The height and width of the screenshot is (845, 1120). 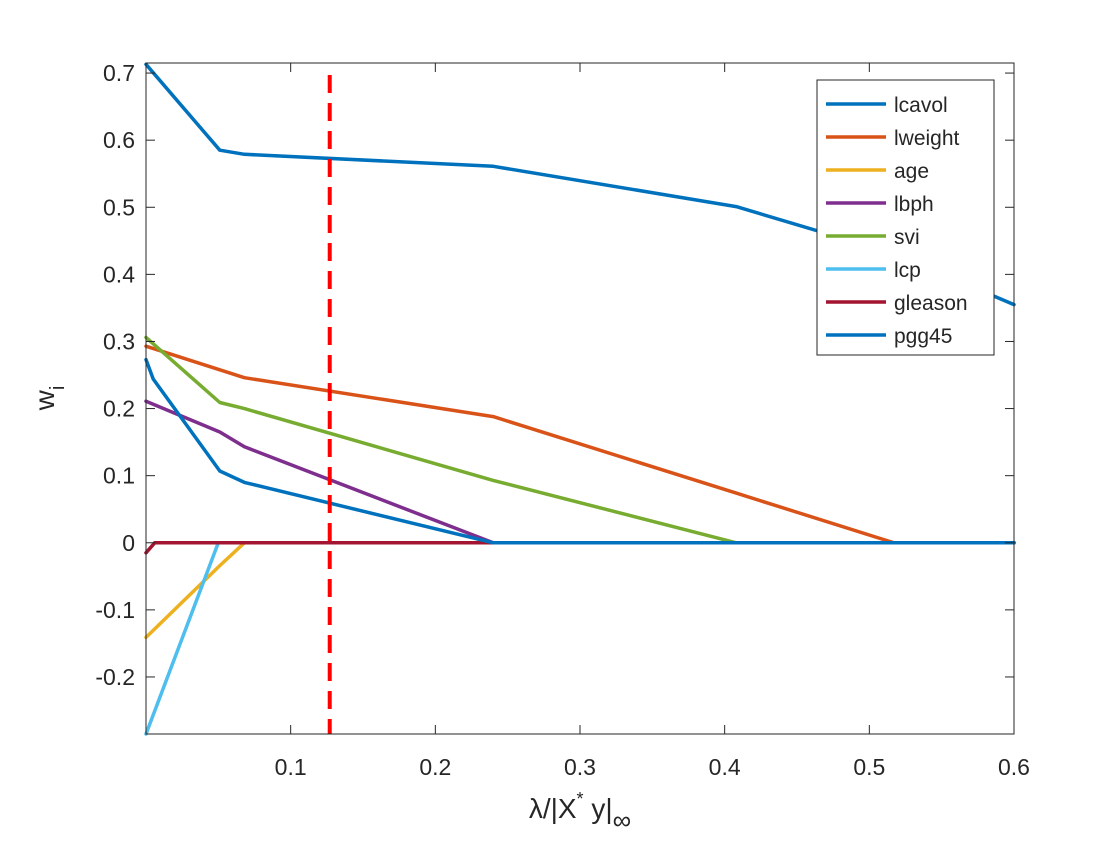 What do you see at coordinates (580, 799) in the screenshot?
I see `x-axis-label-superscript: *` at bounding box center [580, 799].